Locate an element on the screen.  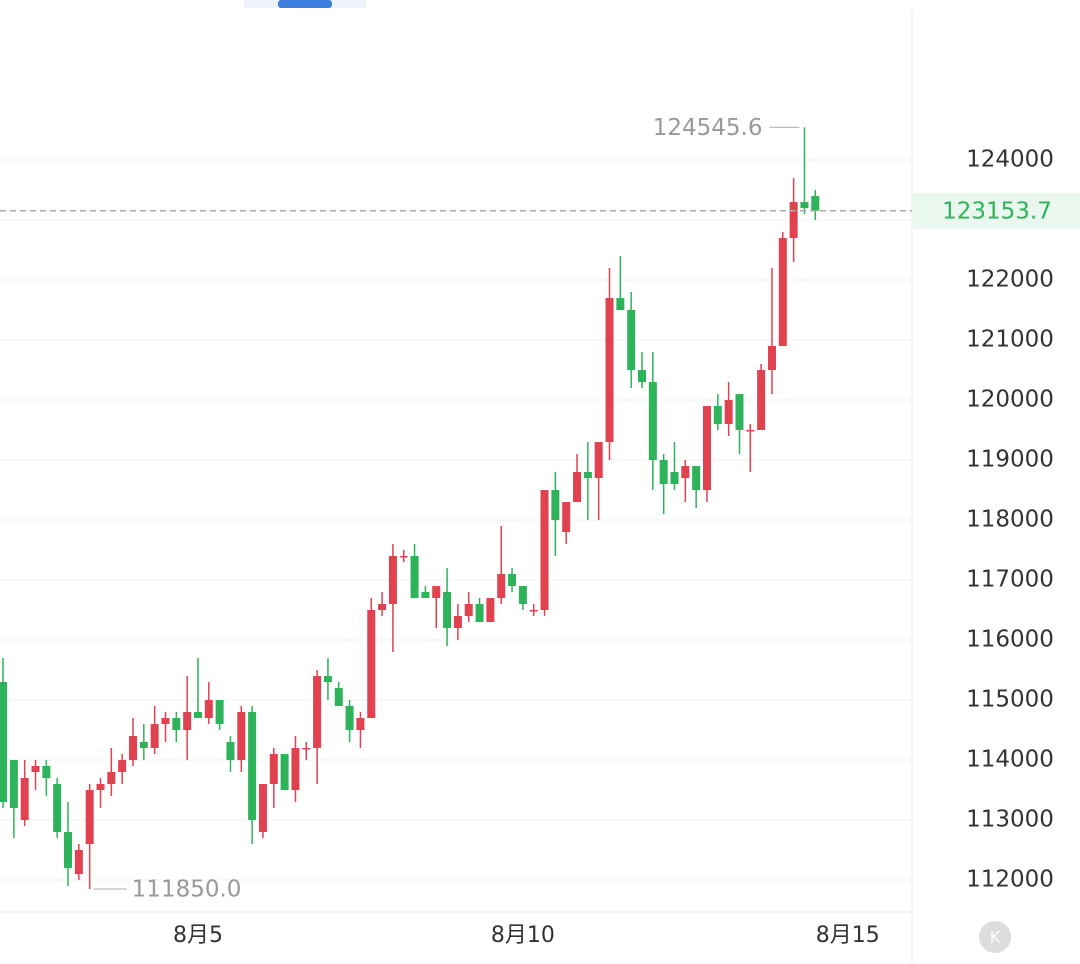
last-price-box is located at coordinates (996, 210).